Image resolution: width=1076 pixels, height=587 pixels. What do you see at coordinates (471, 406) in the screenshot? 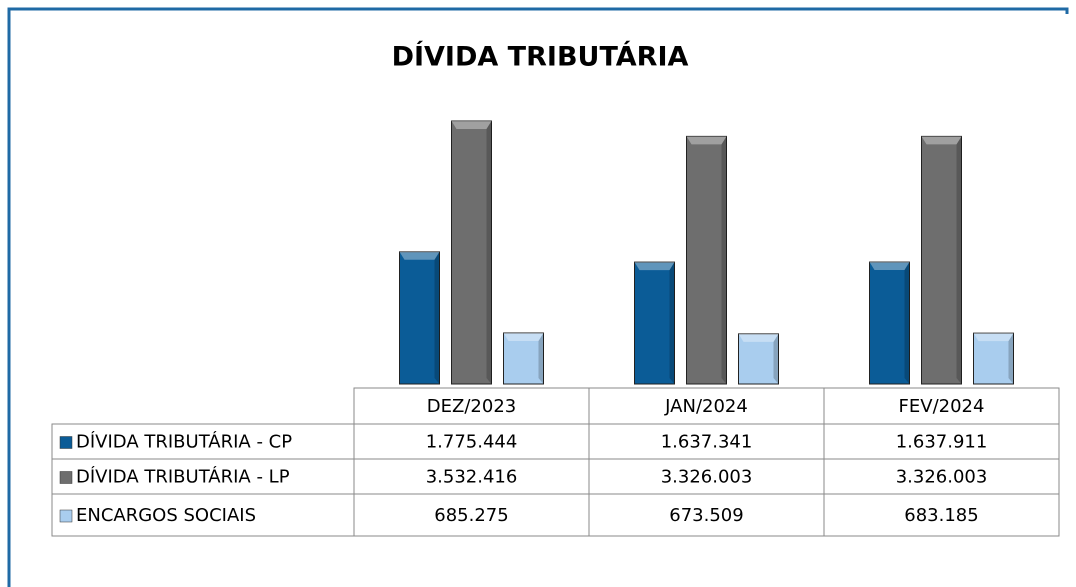
I see `x-tick-label: DEZ/2023` at bounding box center [471, 406].